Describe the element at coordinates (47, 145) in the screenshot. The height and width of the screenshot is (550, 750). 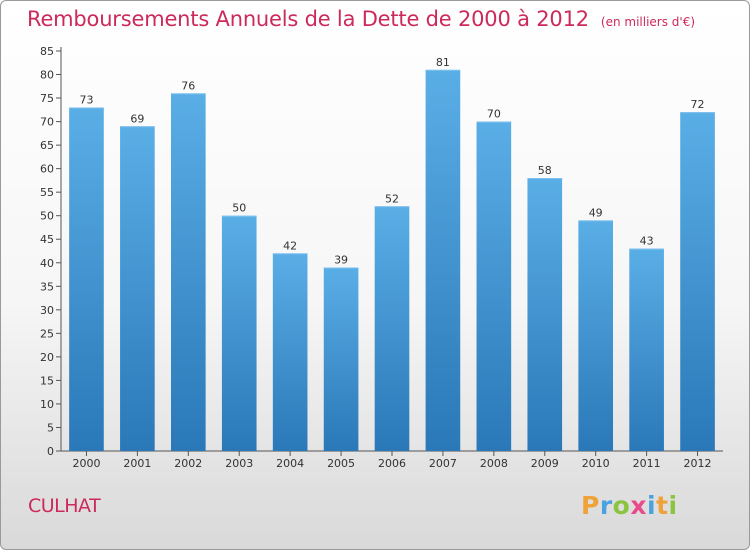
I see `y-tick-label: 65` at that location.